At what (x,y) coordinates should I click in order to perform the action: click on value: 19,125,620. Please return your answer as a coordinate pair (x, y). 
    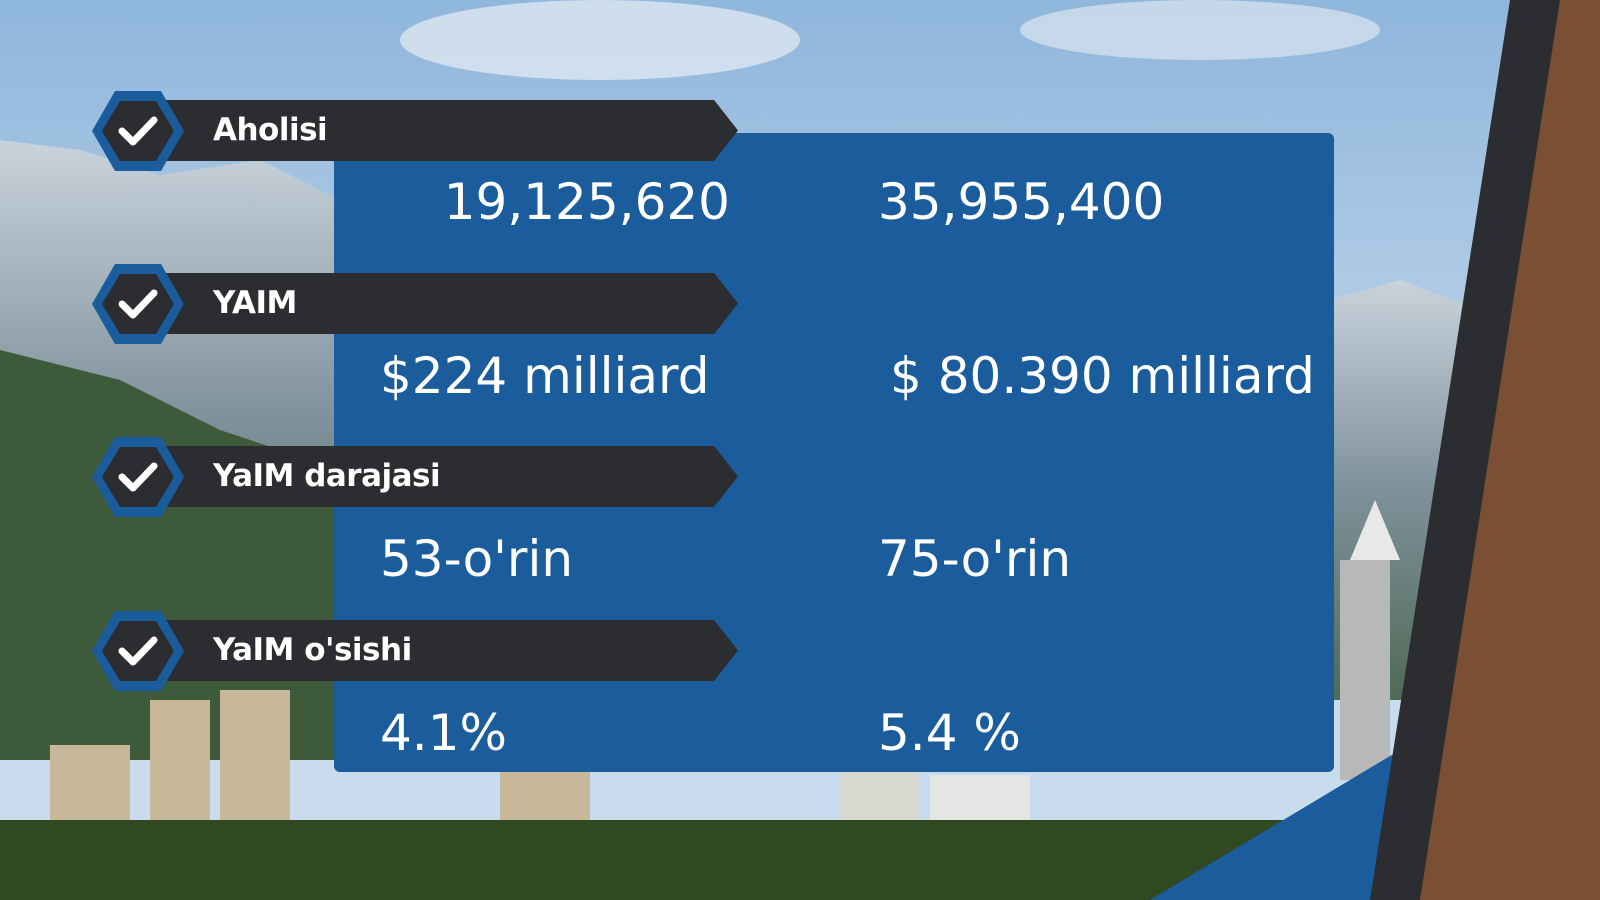
    Looking at the image, I should click on (586, 202).